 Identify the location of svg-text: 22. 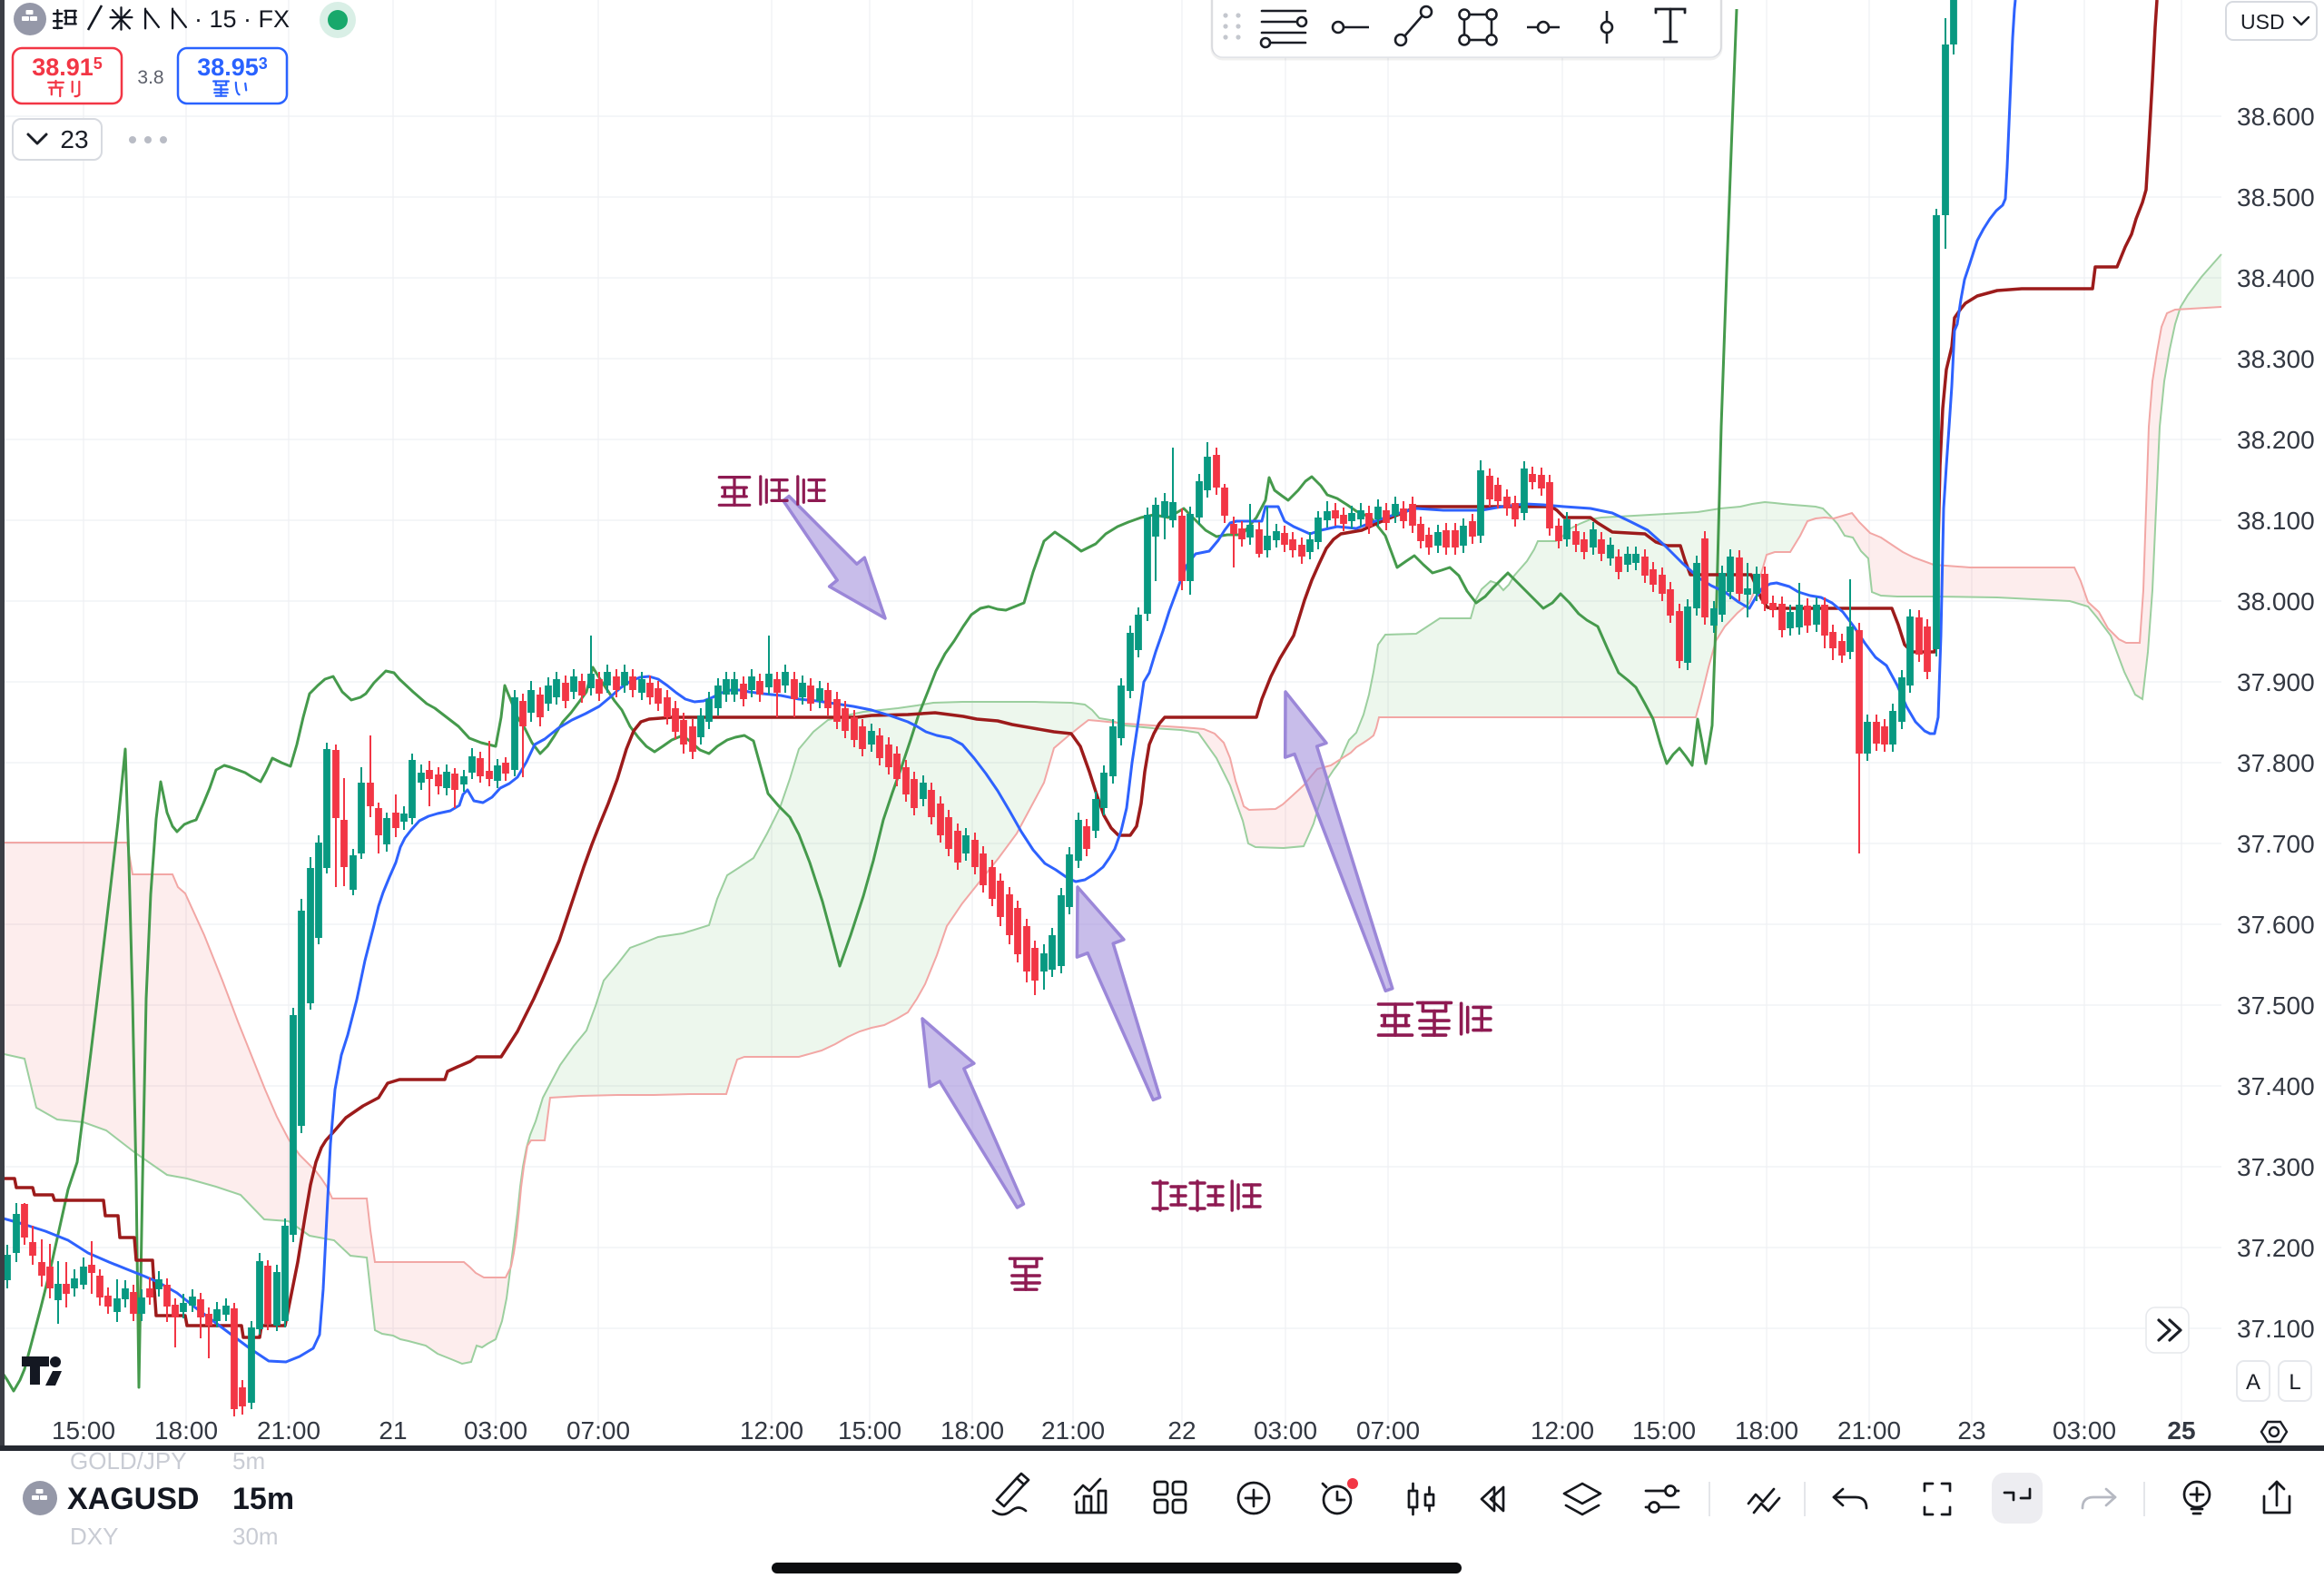
(1181, 1430).